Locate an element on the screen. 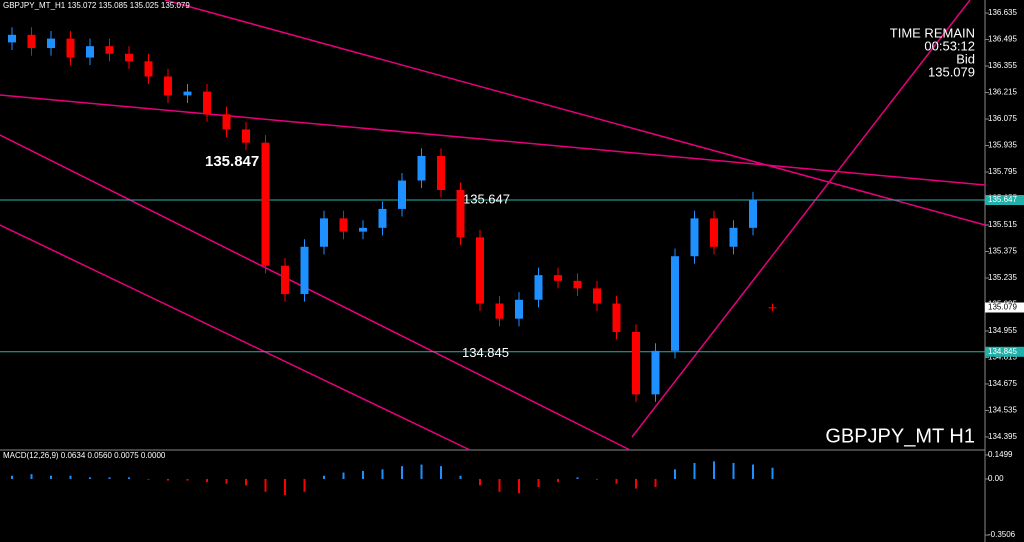  y-tick-label: 136.495 is located at coordinates (1002, 39).